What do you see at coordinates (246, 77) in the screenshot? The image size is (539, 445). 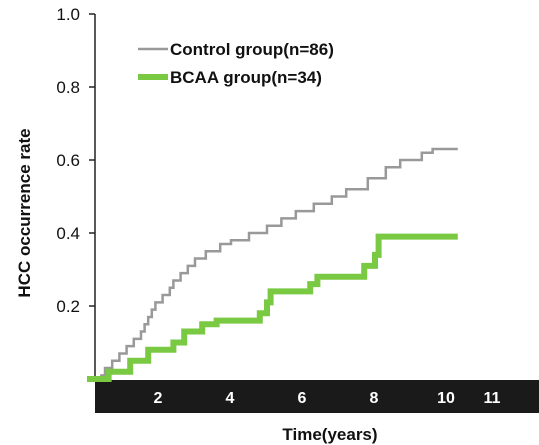 I see `legend-label-bcaa-group: BCAA group(n=34)` at bounding box center [246, 77].